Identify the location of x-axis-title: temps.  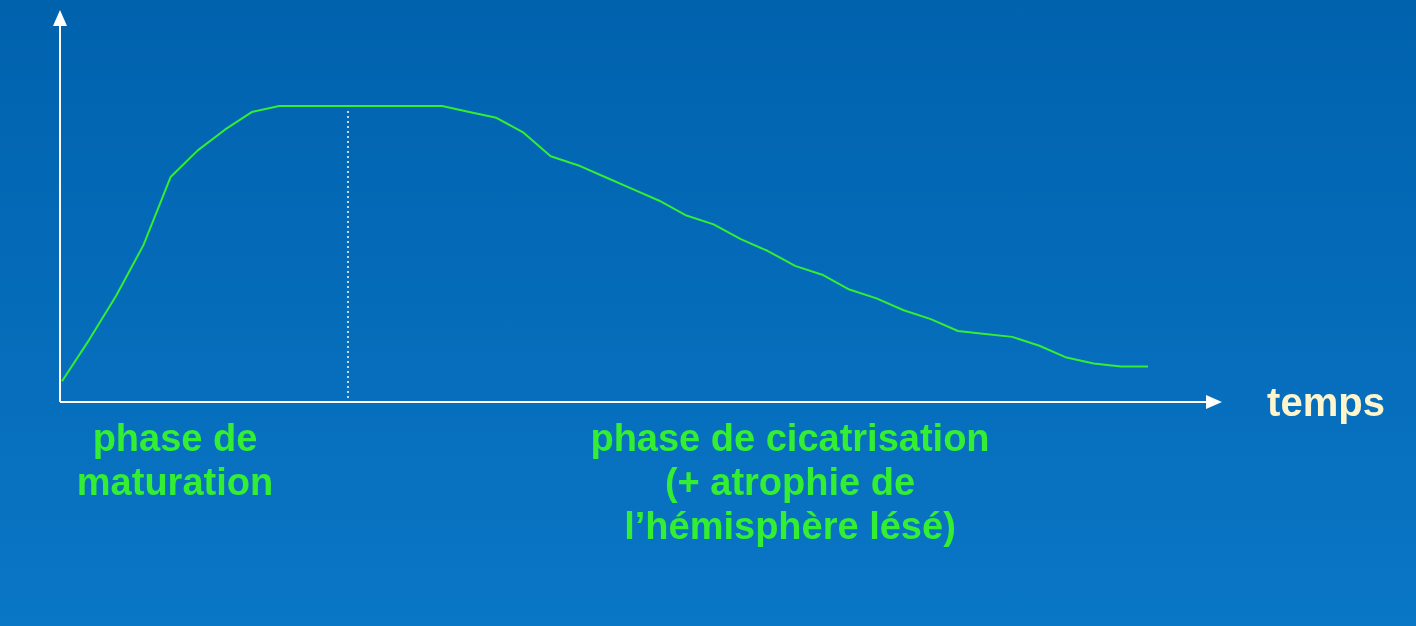
(1326, 402).